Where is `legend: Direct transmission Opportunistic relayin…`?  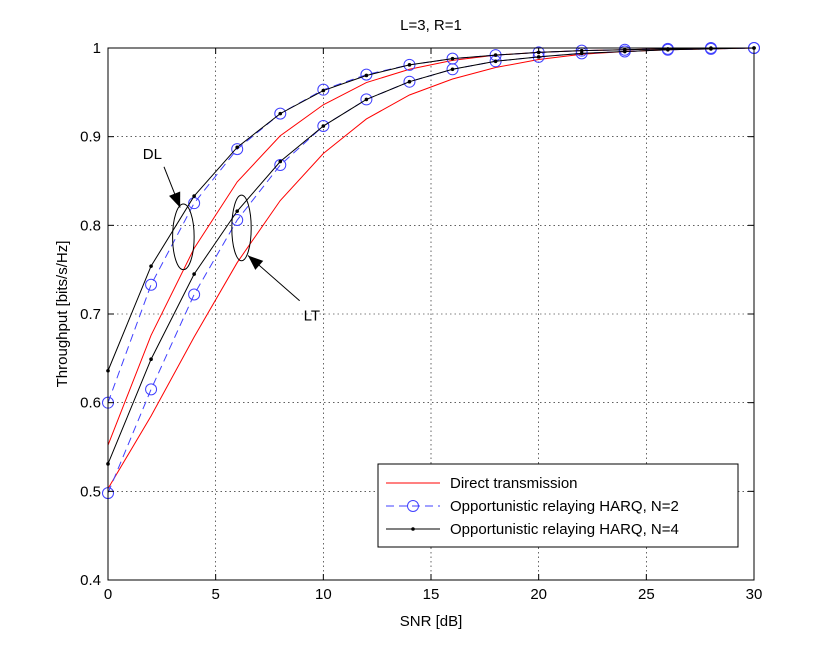
legend: Direct transmission Opportunistic relayin… is located at coordinates (558, 505).